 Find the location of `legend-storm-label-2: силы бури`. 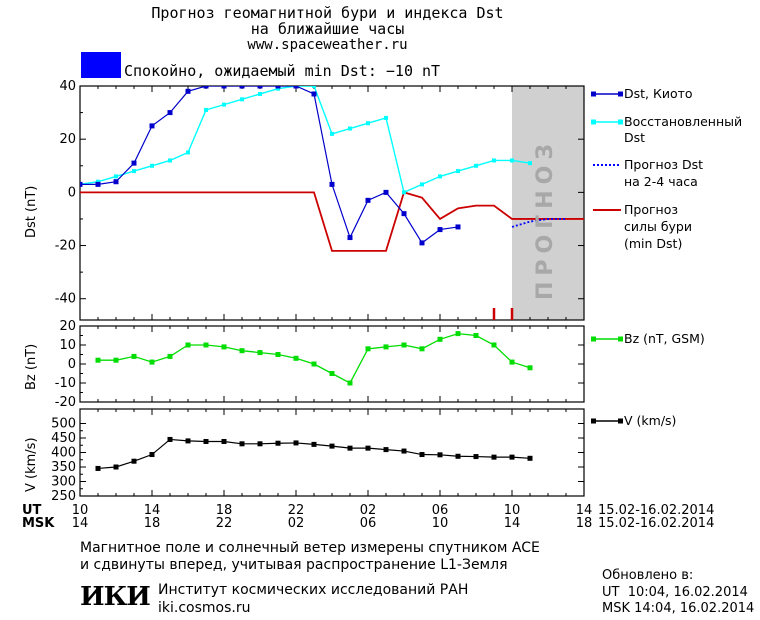

legend-storm-label-2: силы бури is located at coordinates (658, 226).